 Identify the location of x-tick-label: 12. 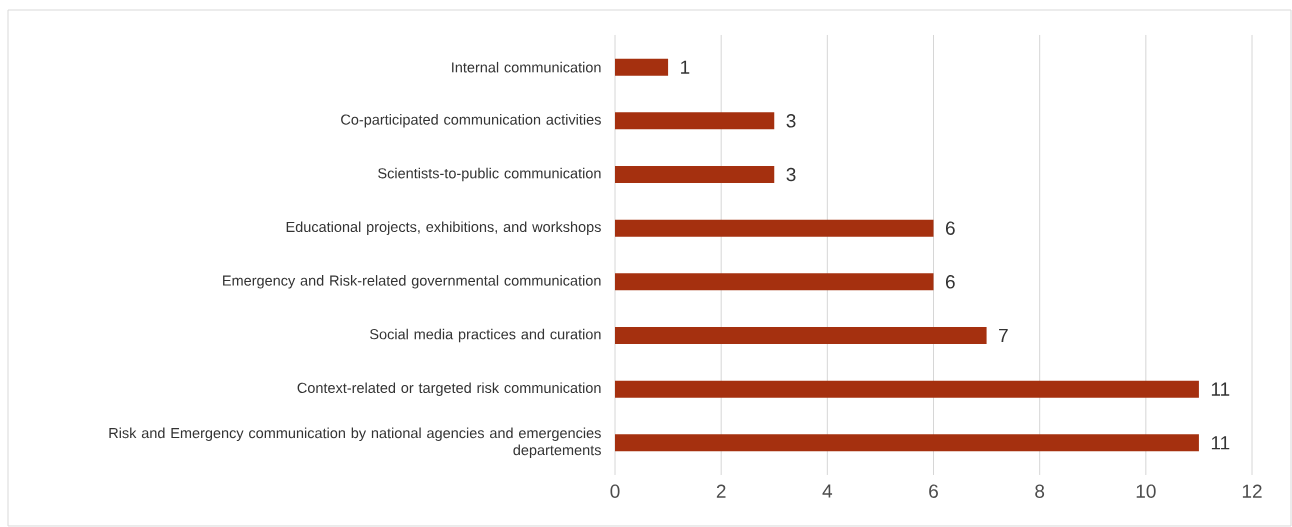
(1252, 491).